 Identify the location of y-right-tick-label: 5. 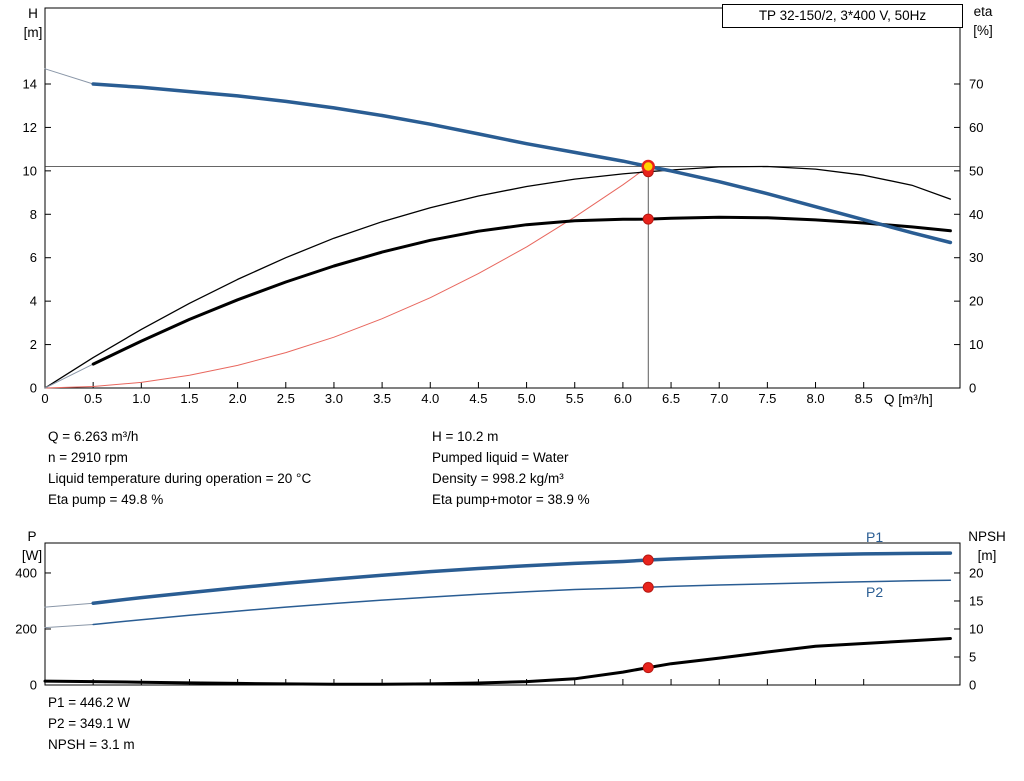
(972, 656).